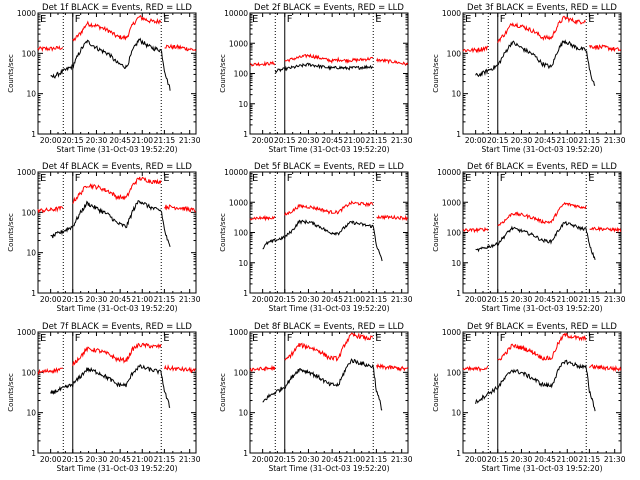  What do you see at coordinates (449, 172) in the screenshot?
I see `y-tick-label: 10000` at bounding box center [449, 172].